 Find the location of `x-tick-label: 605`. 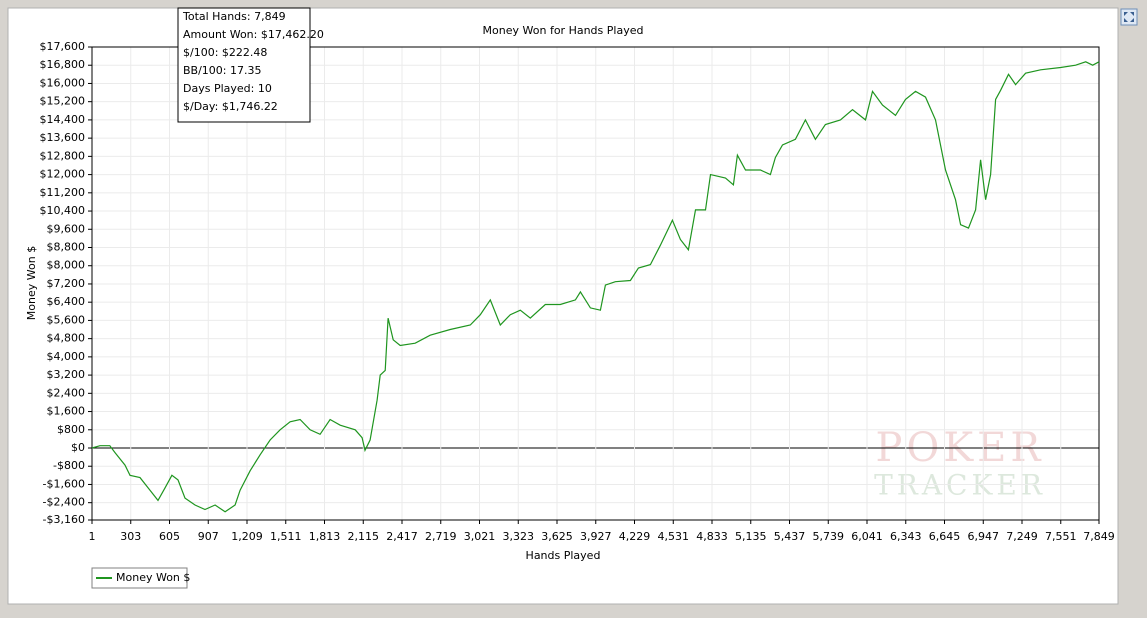

x-tick-label: 605 is located at coordinates (169, 536).